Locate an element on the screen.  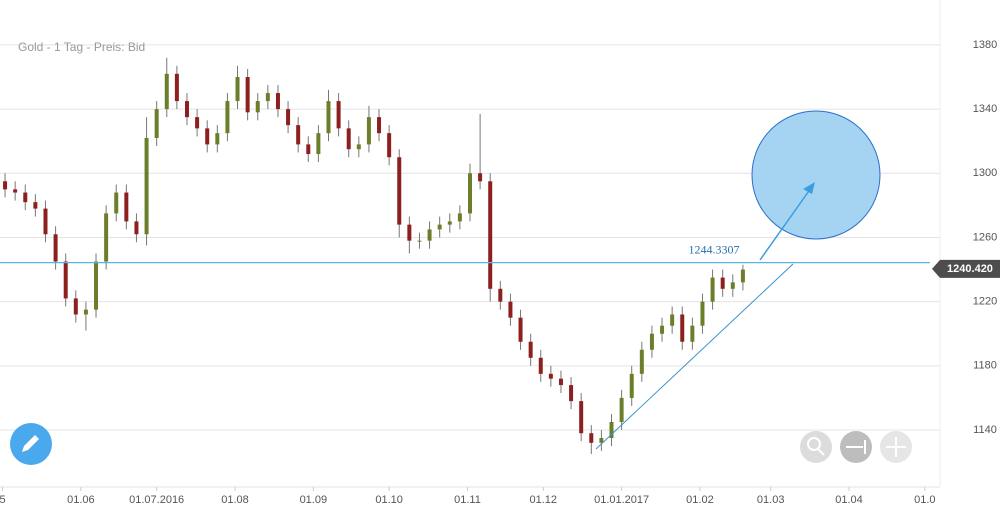
pan-button is located at coordinates (896, 447).